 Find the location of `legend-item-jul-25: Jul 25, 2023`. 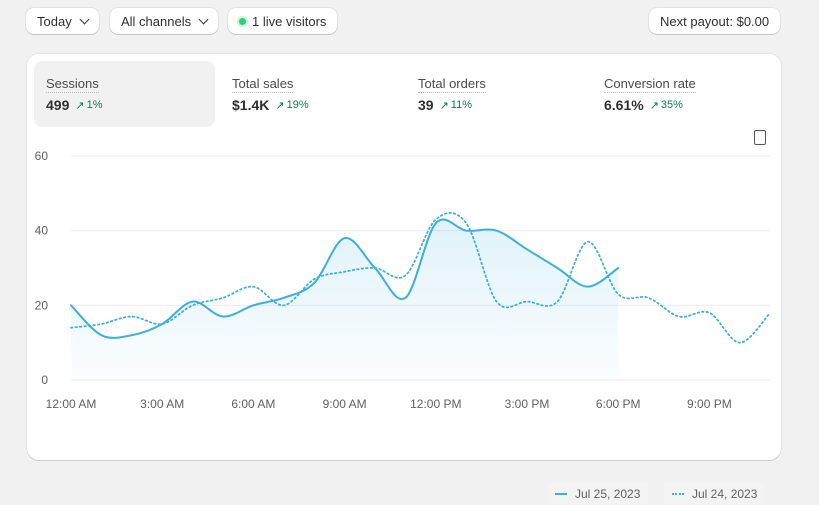

legend-item-jul-25: Jul 25, 2023 is located at coordinates (598, 493).